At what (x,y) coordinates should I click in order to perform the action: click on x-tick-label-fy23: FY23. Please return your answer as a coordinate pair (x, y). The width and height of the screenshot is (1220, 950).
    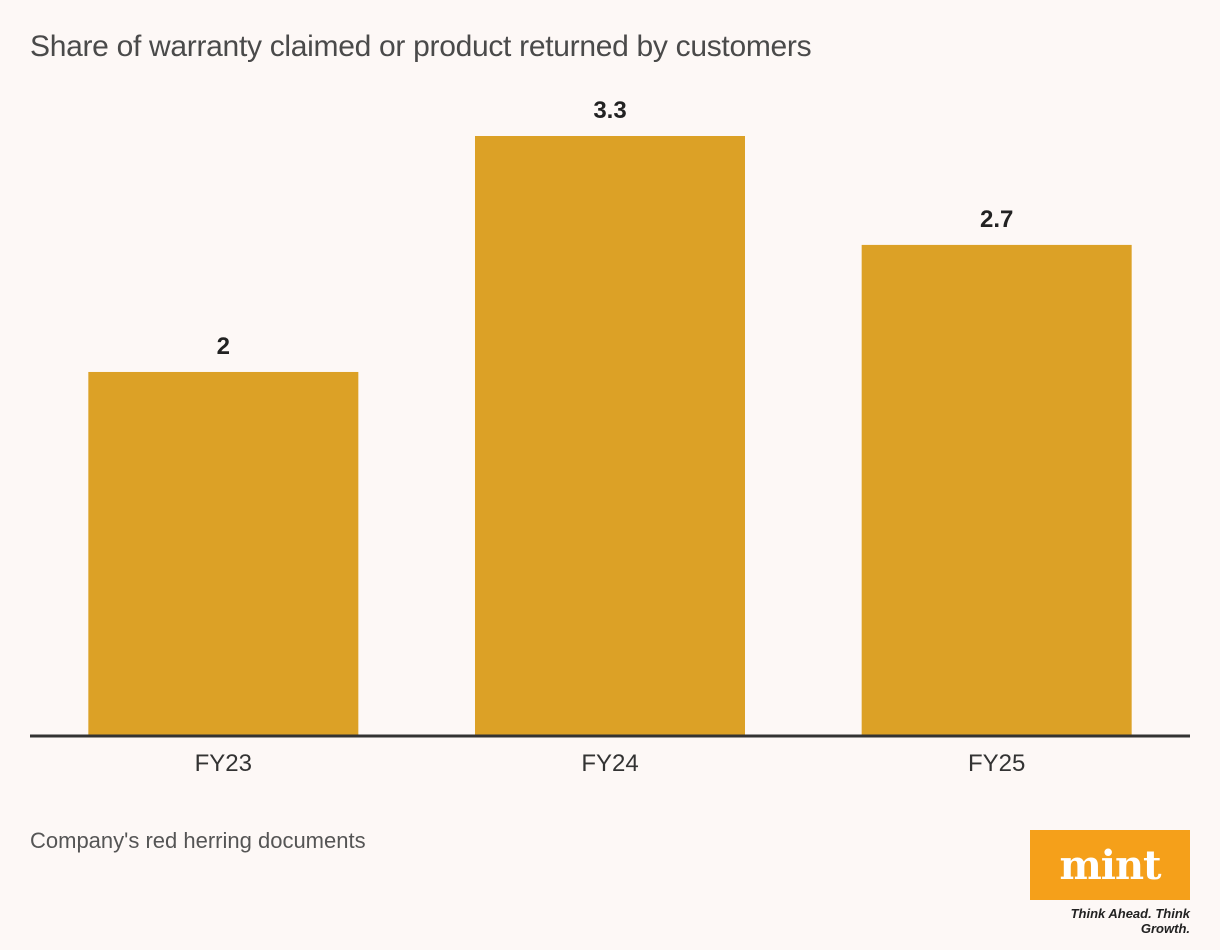
    Looking at the image, I should click on (223, 763).